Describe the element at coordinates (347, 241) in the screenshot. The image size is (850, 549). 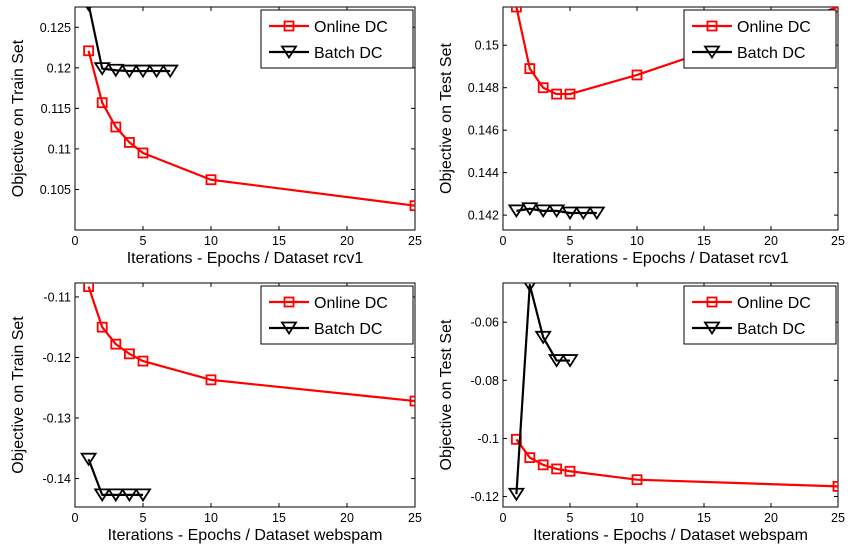
I see `x-tick-label: 20` at that location.